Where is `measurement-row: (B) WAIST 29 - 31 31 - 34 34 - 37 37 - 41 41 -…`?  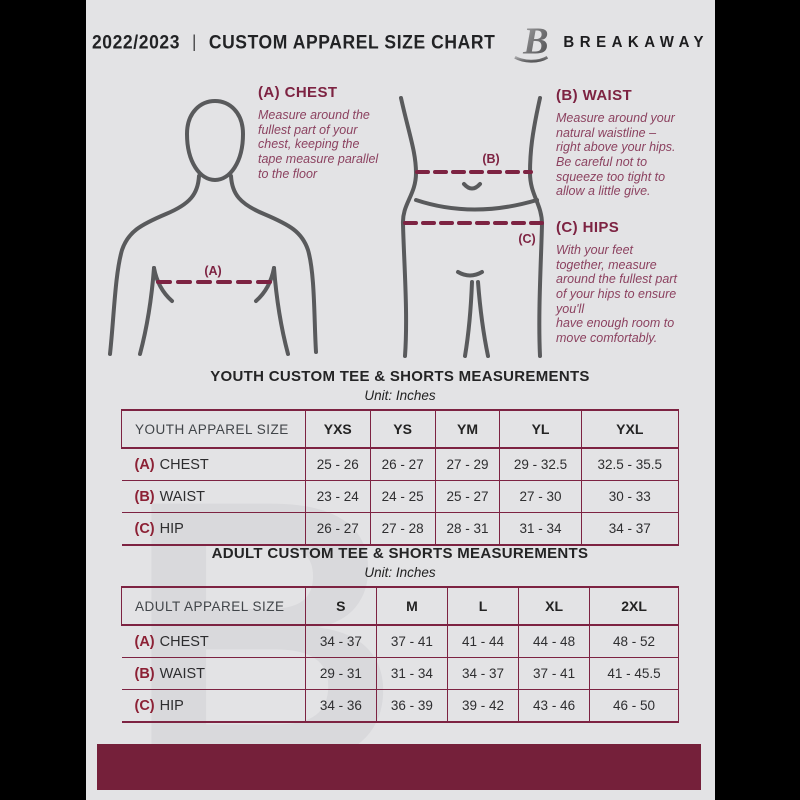 measurement-row: (B) WAIST 29 - 31 31 - 34 34 - 37 37 - 41 41 -… is located at coordinates (400, 673).